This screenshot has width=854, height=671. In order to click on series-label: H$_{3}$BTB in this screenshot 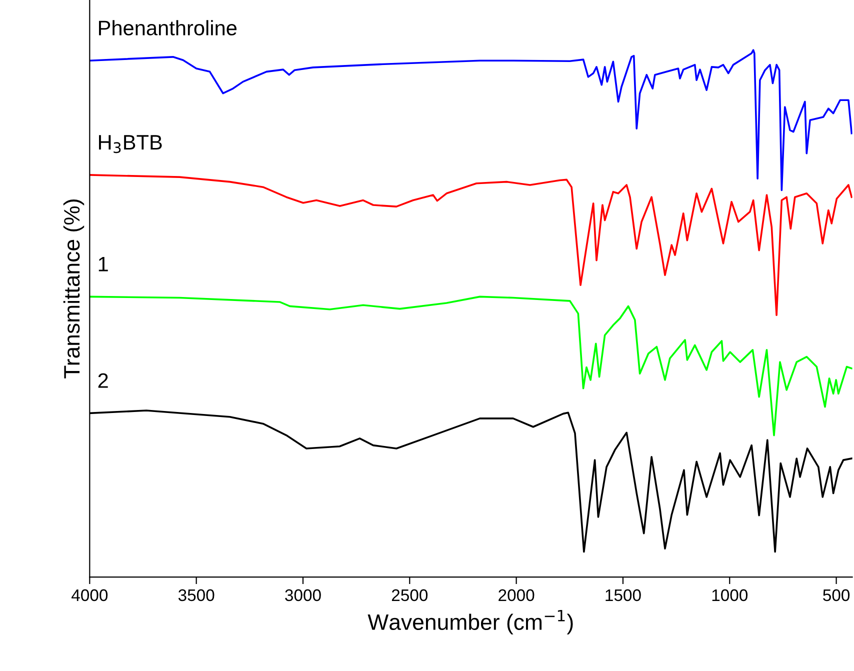, I will do `click(130, 144)`.